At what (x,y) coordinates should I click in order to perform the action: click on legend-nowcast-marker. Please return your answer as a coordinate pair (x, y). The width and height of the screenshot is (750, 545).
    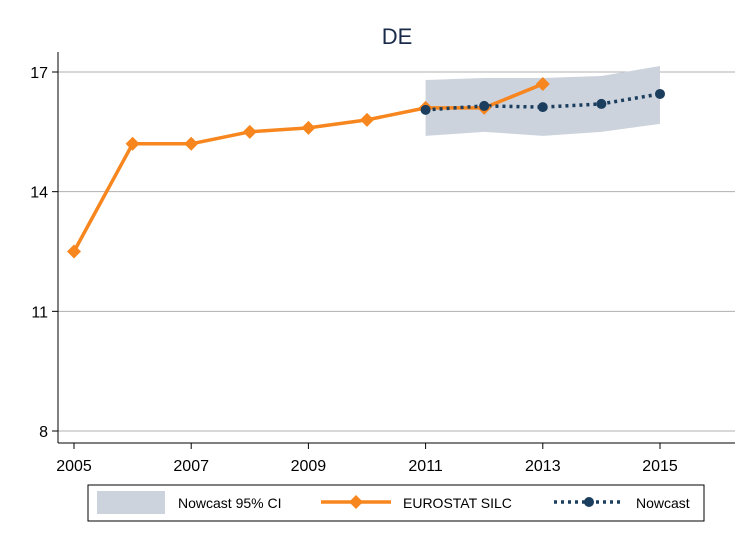
    Looking at the image, I should click on (589, 502).